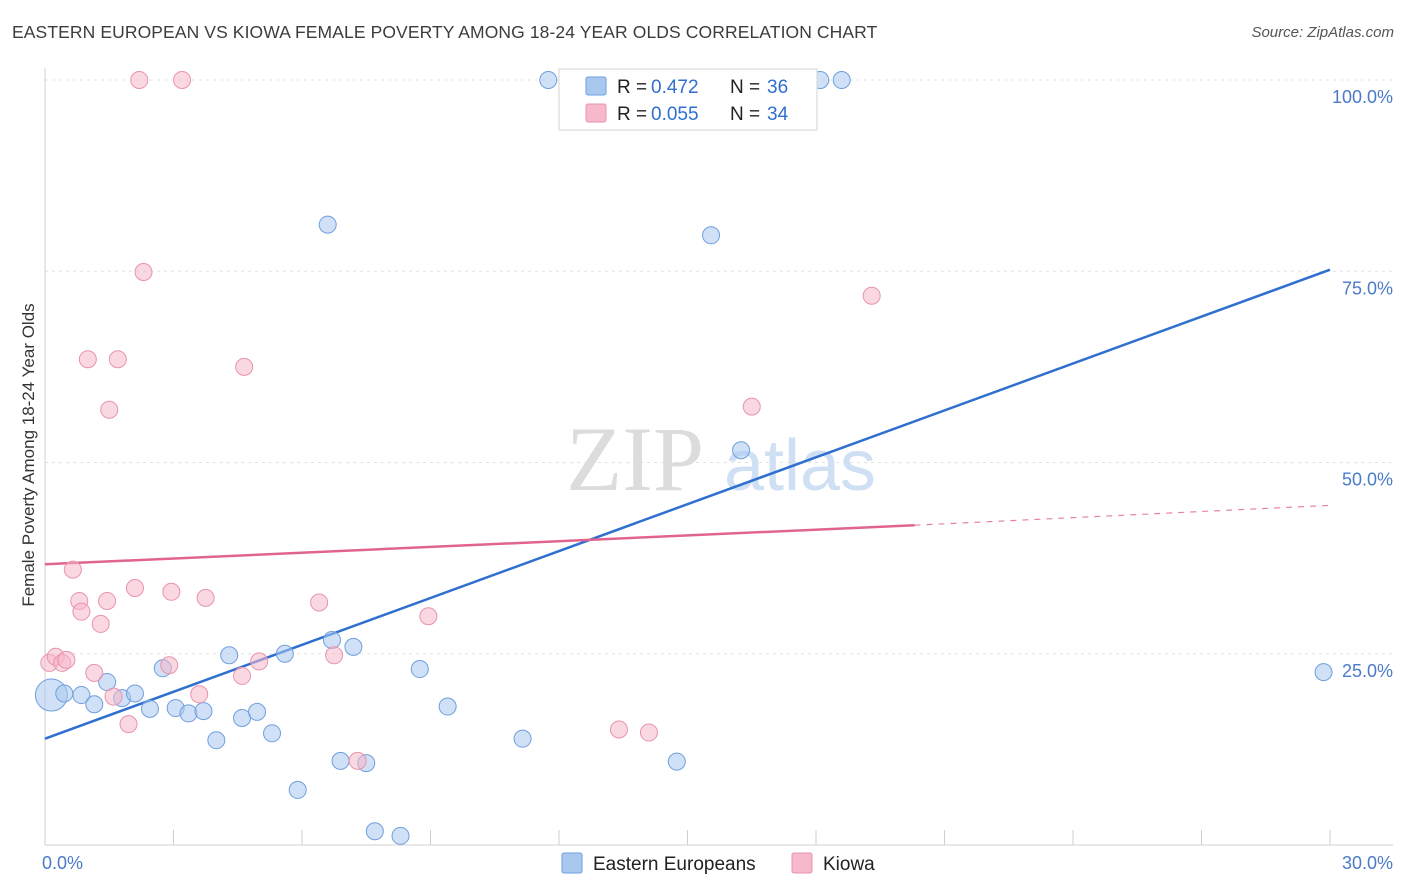  Describe the element at coordinates (479, 544) in the screenshot. I see `trend-line-kiowa` at that location.